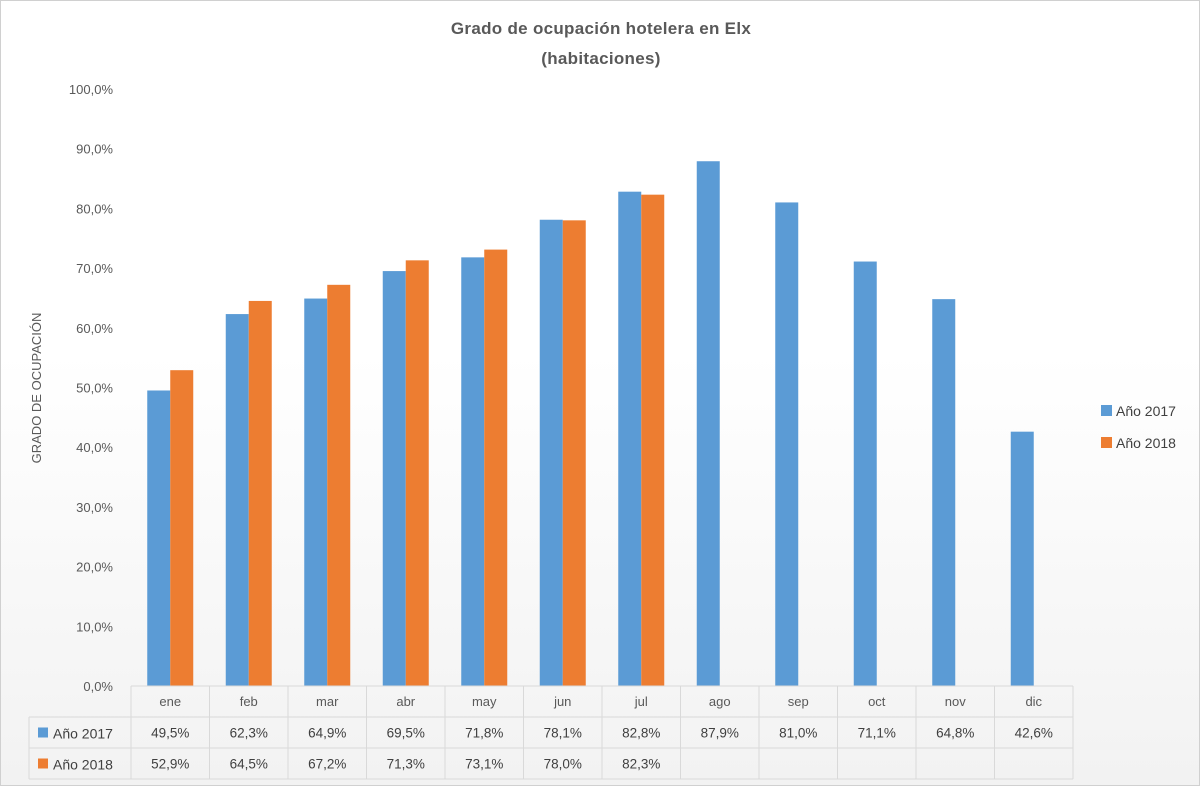 The height and width of the screenshot is (787, 1200). What do you see at coordinates (94, 626) in the screenshot?
I see `y-tick-label: 10,0%` at bounding box center [94, 626].